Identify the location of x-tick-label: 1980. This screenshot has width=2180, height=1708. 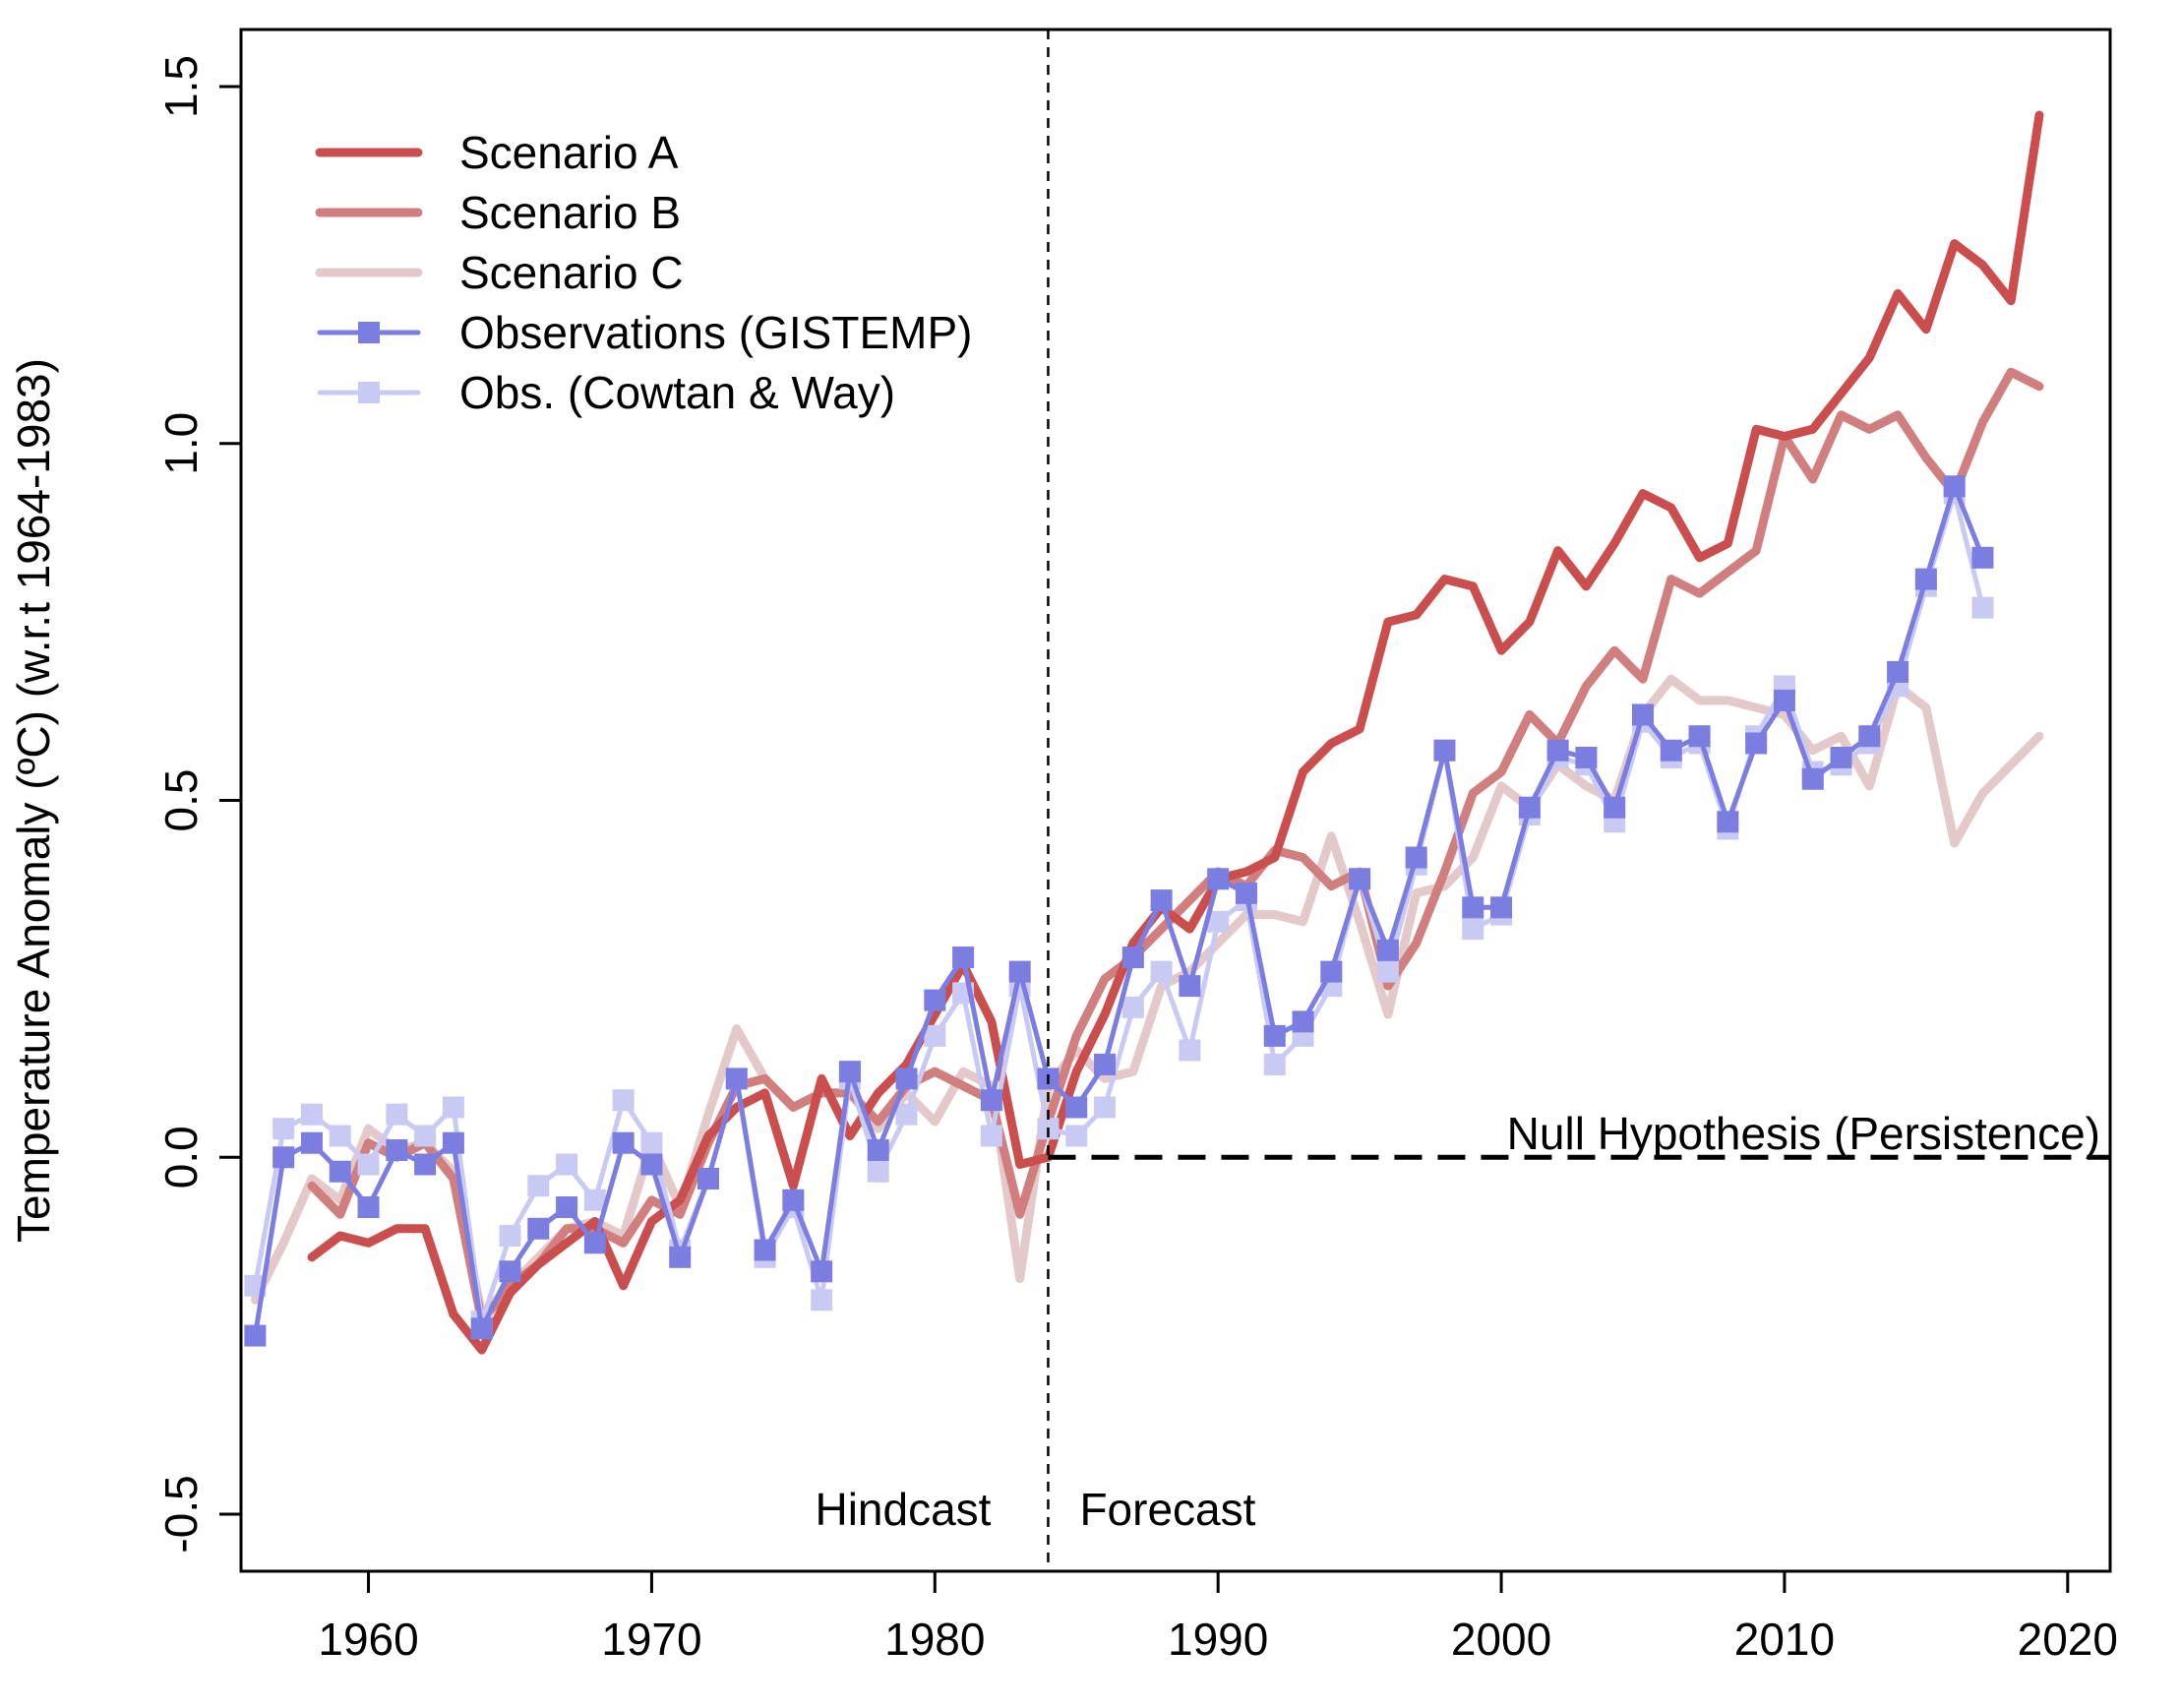
(934, 1639).